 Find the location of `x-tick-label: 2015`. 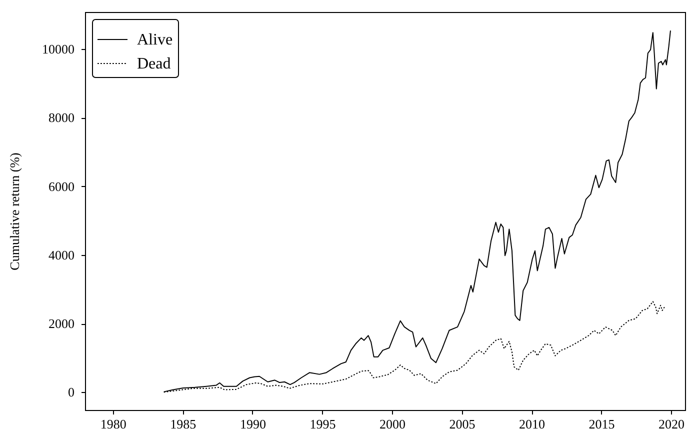

x-tick-label: 2015 is located at coordinates (601, 424).